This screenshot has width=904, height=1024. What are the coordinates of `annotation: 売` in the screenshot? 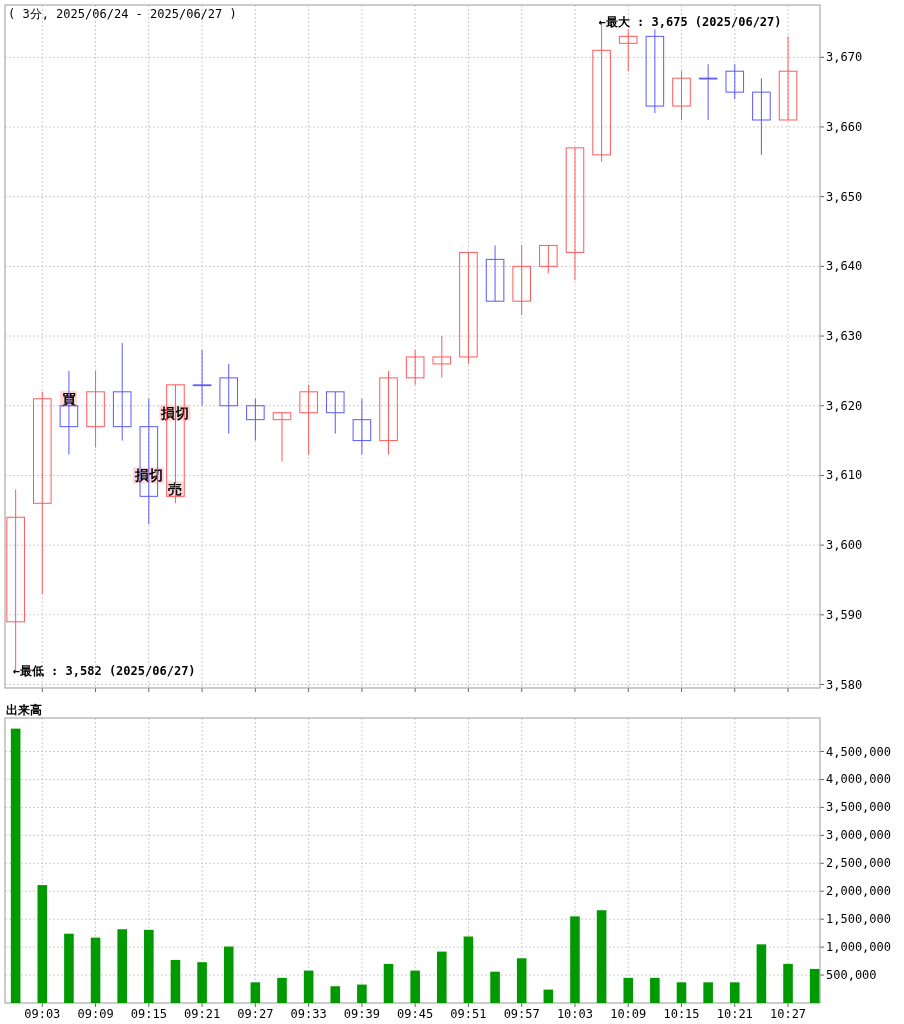 It's located at (175, 489).